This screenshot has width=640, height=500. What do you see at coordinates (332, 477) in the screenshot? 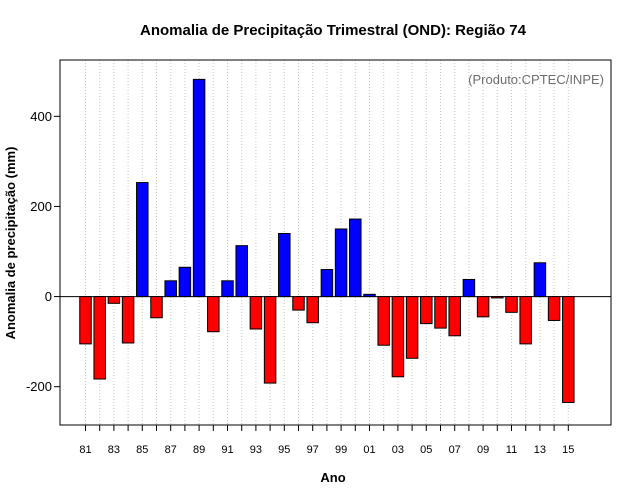
I see `x-axis-label: Ano` at bounding box center [332, 477].